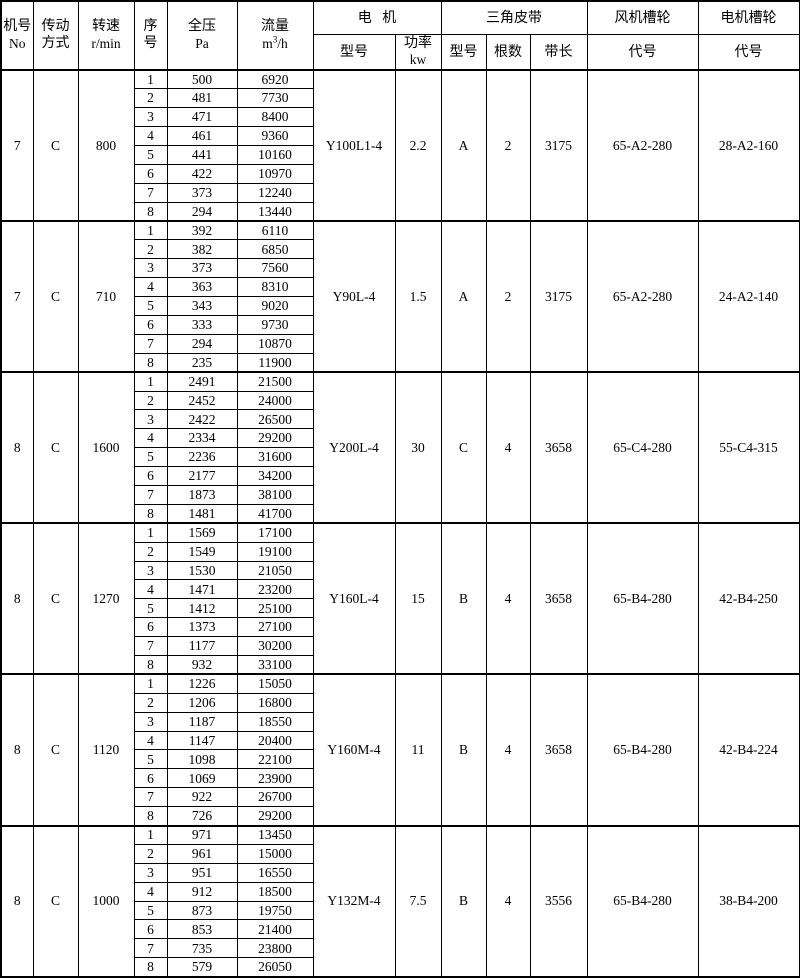 The height and width of the screenshot is (978, 800). Describe the element at coordinates (275, 192) in the screenshot. I see `cell-flow-rate: 12240` at that location.